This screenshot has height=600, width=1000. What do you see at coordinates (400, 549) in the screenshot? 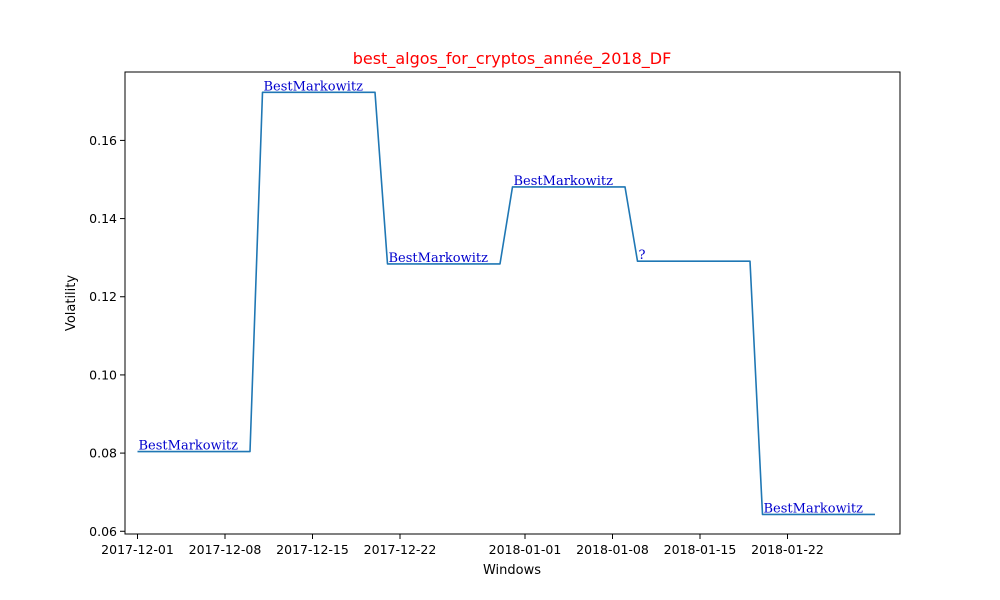
I see `x-tick-label: 2017-12-22` at bounding box center [400, 549].